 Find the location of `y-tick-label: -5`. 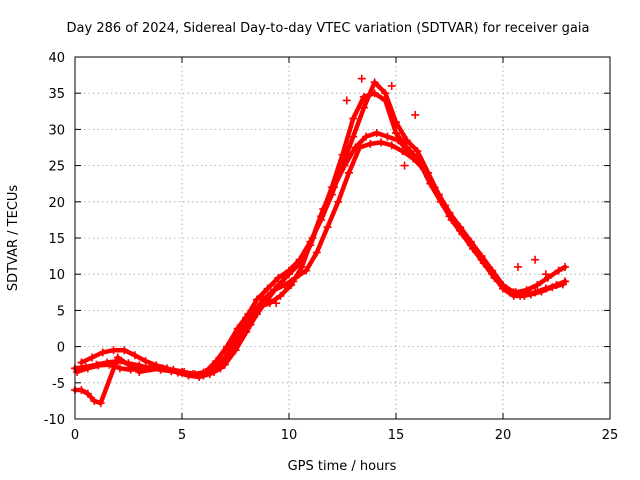

y-tick-label: -5 is located at coordinates (58, 384).